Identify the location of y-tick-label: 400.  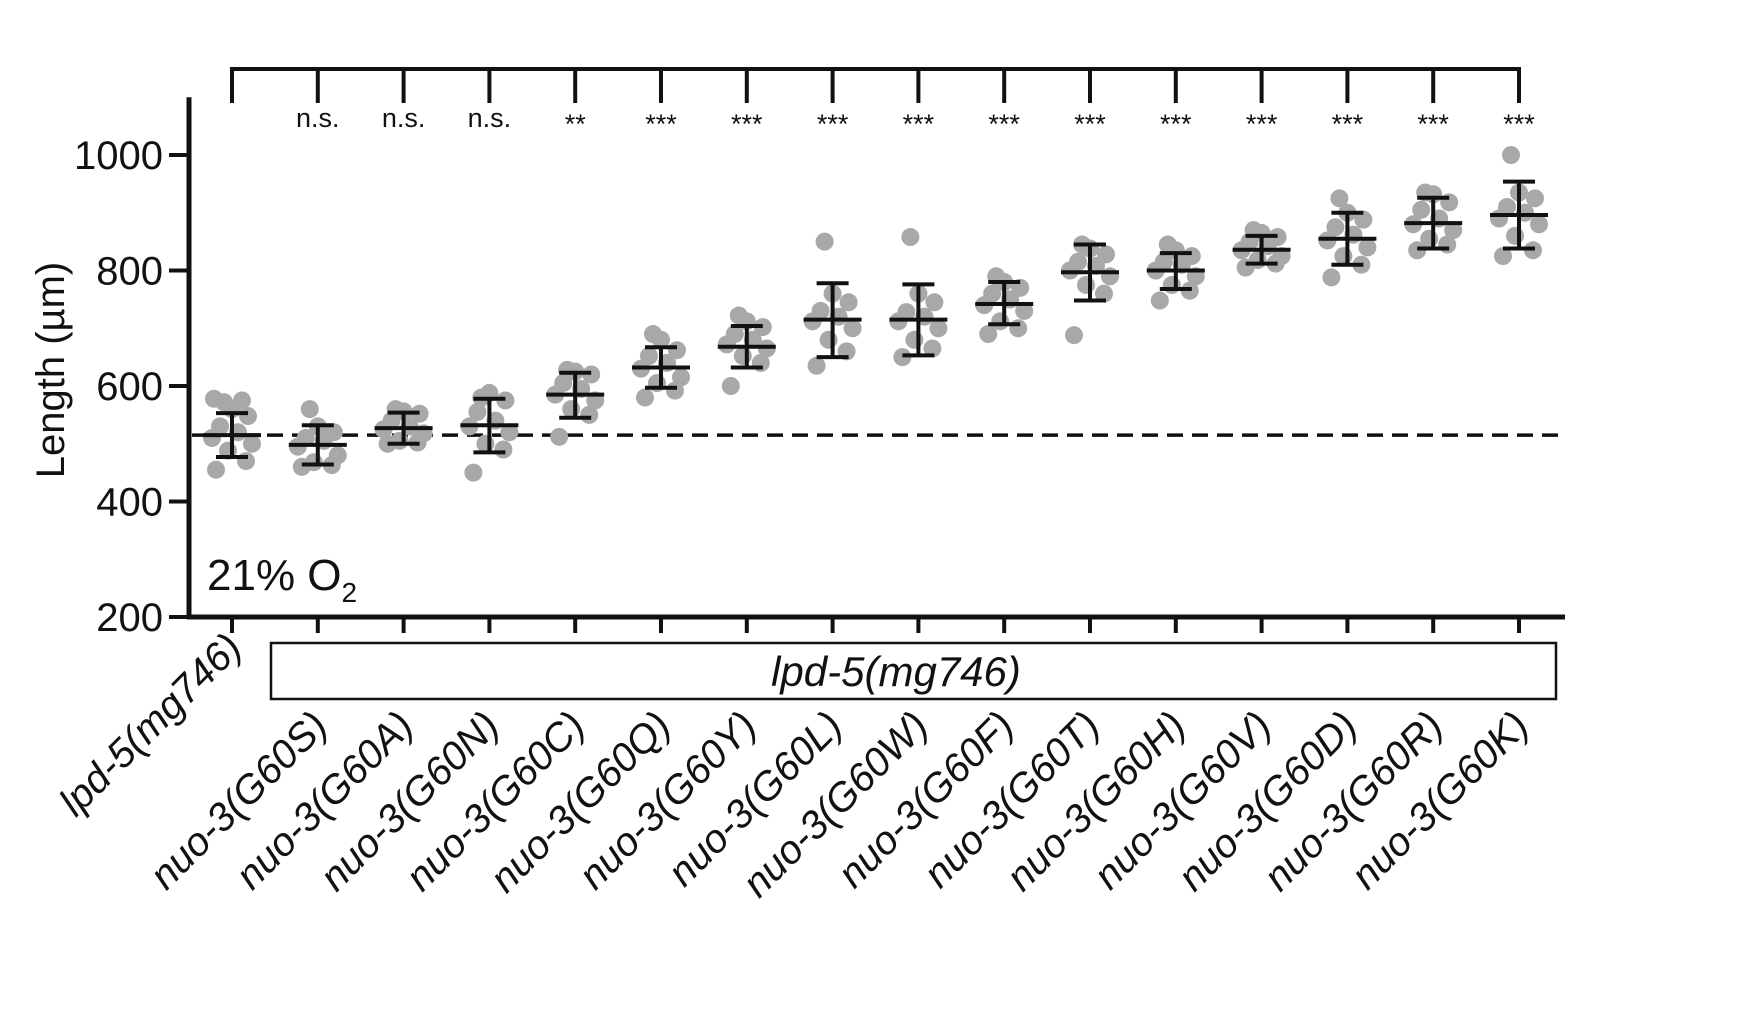
(129, 503).